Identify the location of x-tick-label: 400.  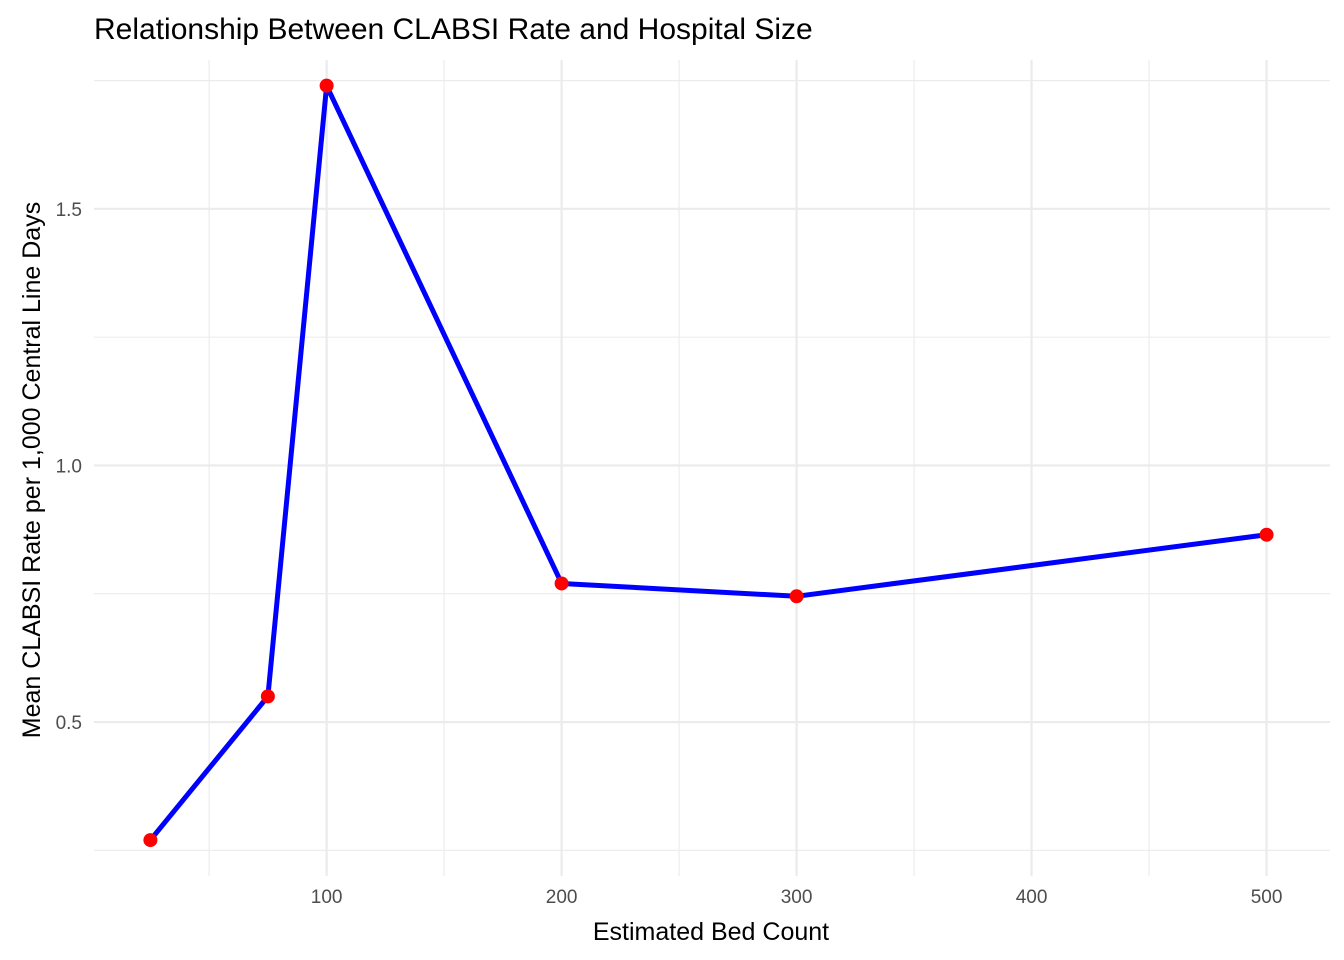
(1032, 897).